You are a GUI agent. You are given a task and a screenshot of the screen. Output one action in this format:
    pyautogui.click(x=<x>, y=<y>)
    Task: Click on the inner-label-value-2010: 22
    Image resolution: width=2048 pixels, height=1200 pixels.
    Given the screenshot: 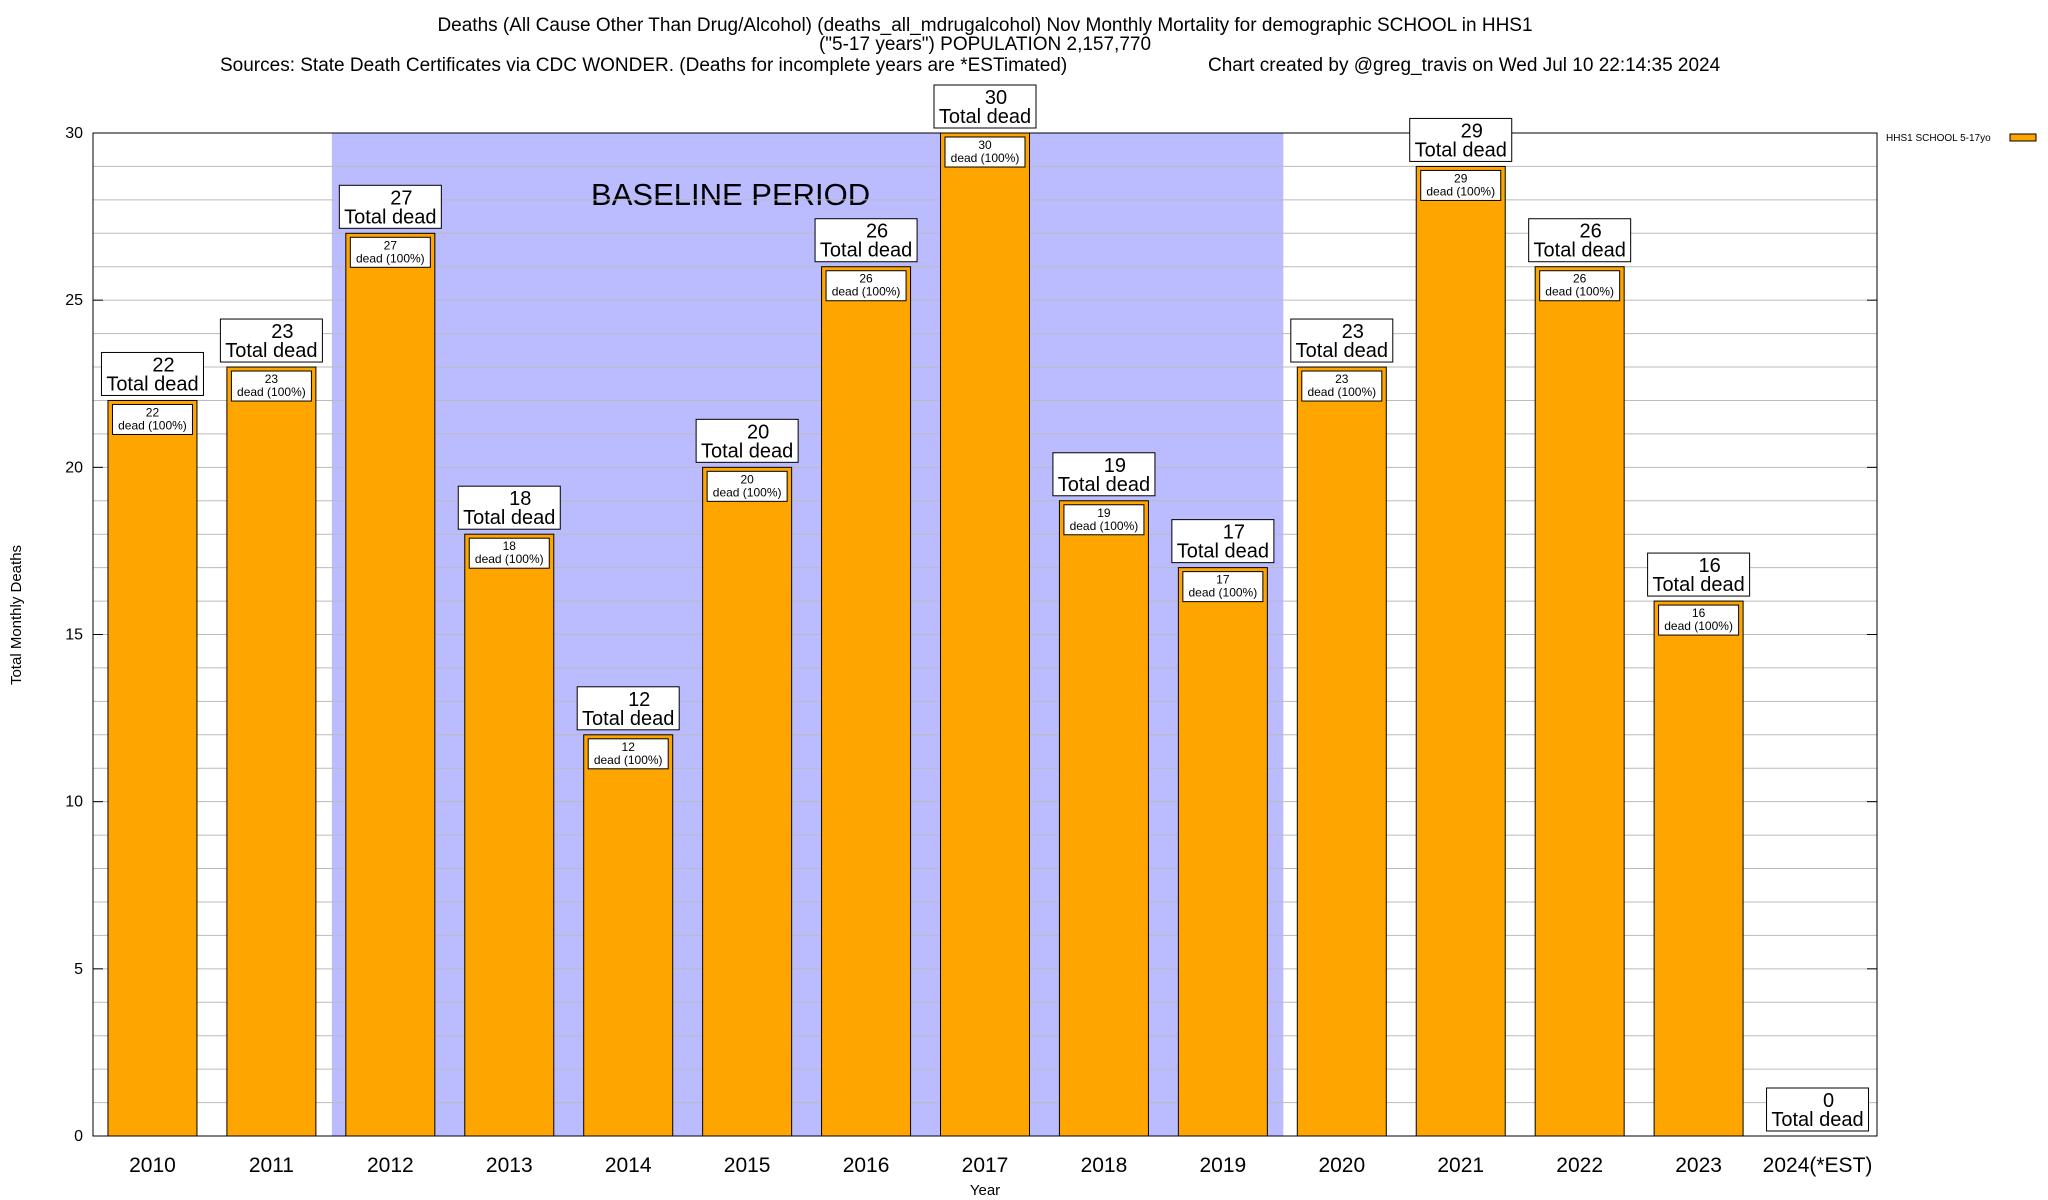 What is the action you would take?
    pyautogui.click(x=153, y=412)
    